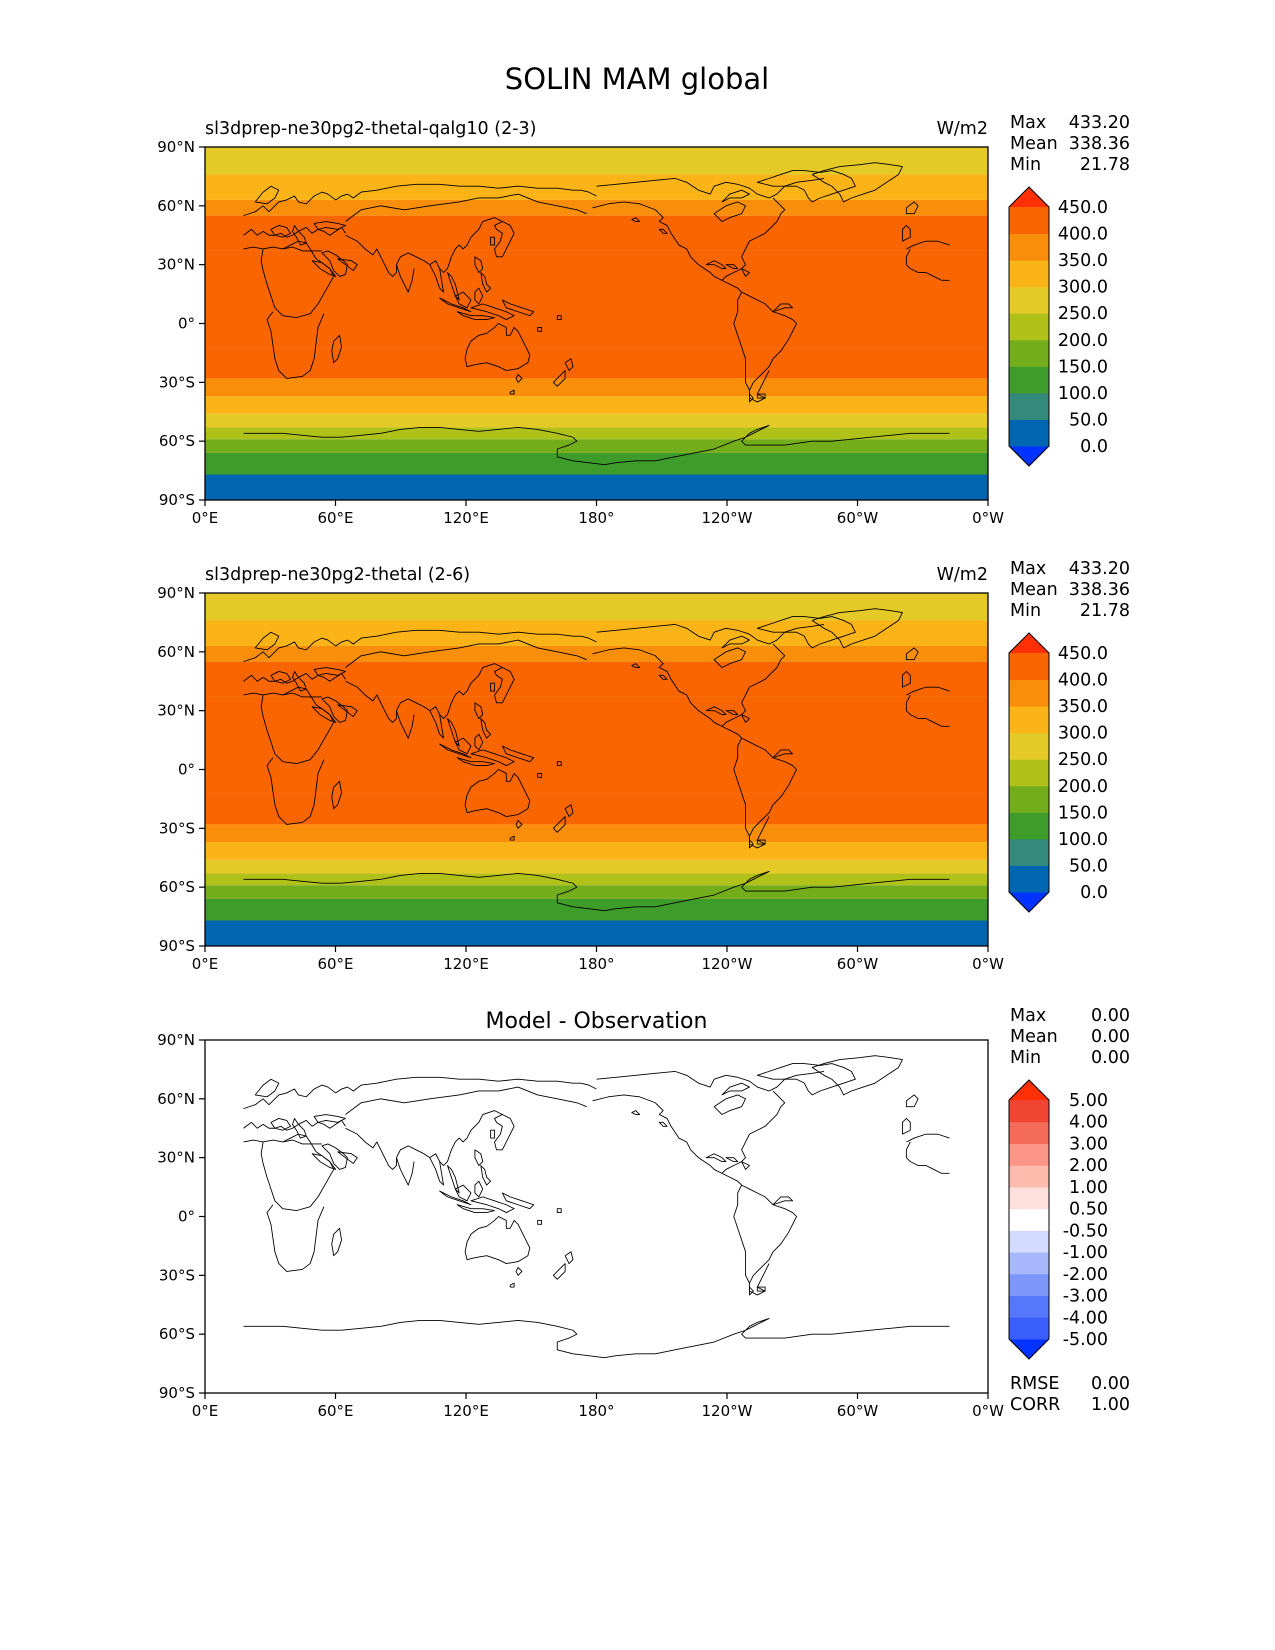  I want to click on colorbar-label: -5.00, so click(1085, 1340).